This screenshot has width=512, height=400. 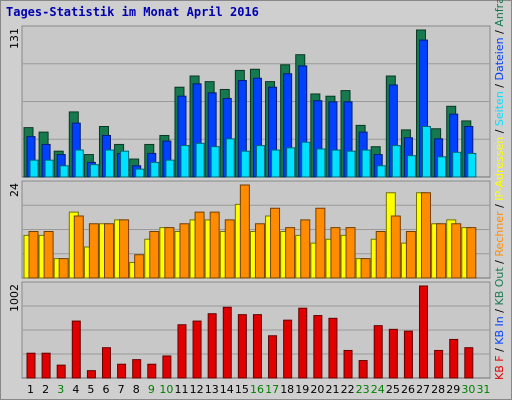 What do you see at coordinates (499, 350) in the screenshot?
I see `legend-item-1: /` at bounding box center [499, 350].